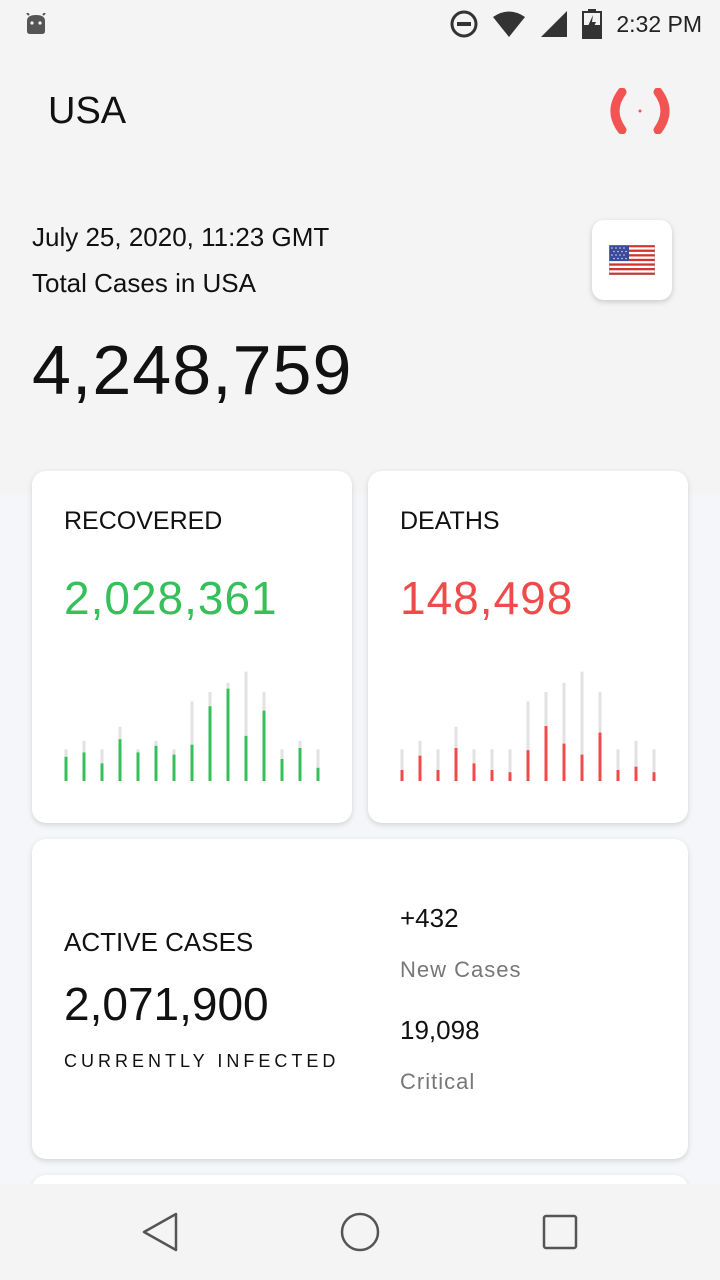 The image size is (720, 1280). What do you see at coordinates (640, 111) in the screenshot?
I see `live-pulse-icon` at bounding box center [640, 111].